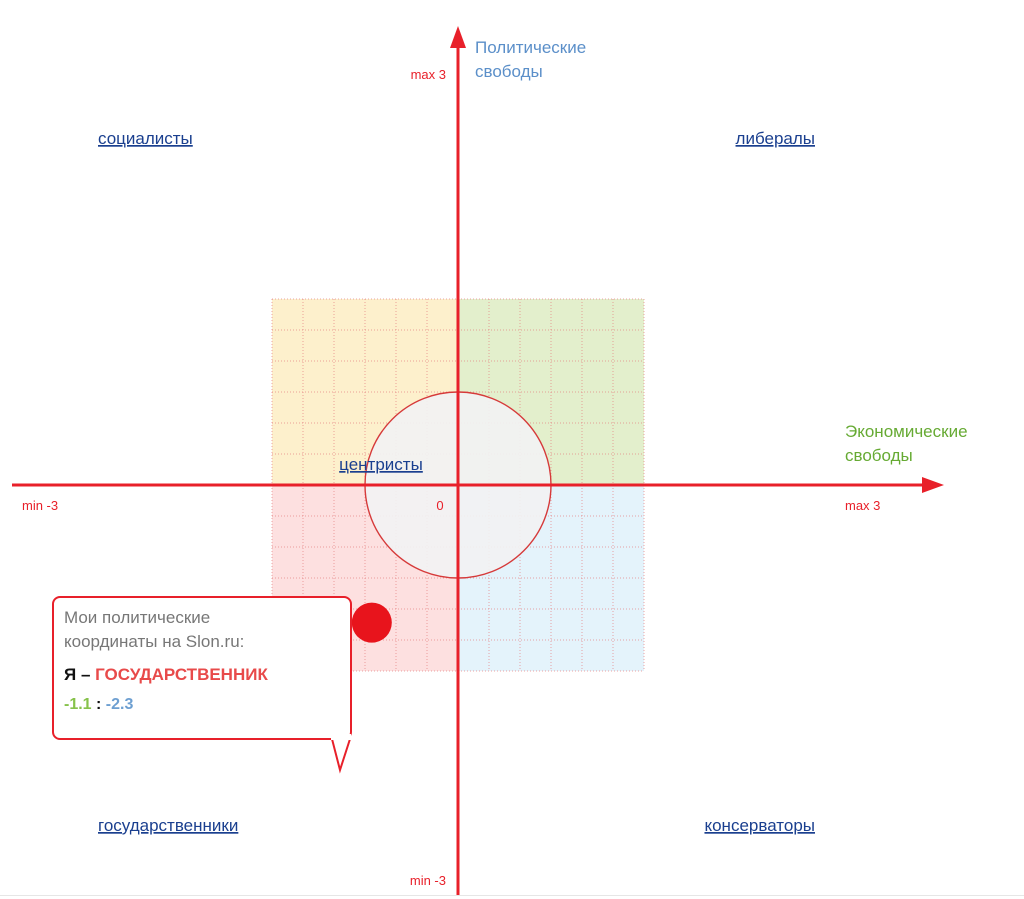 The width and height of the screenshot is (1024, 899). Describe the element at coordinates (879, 455) in the screenshot. I see `xtitle-line: свободы` at that location.